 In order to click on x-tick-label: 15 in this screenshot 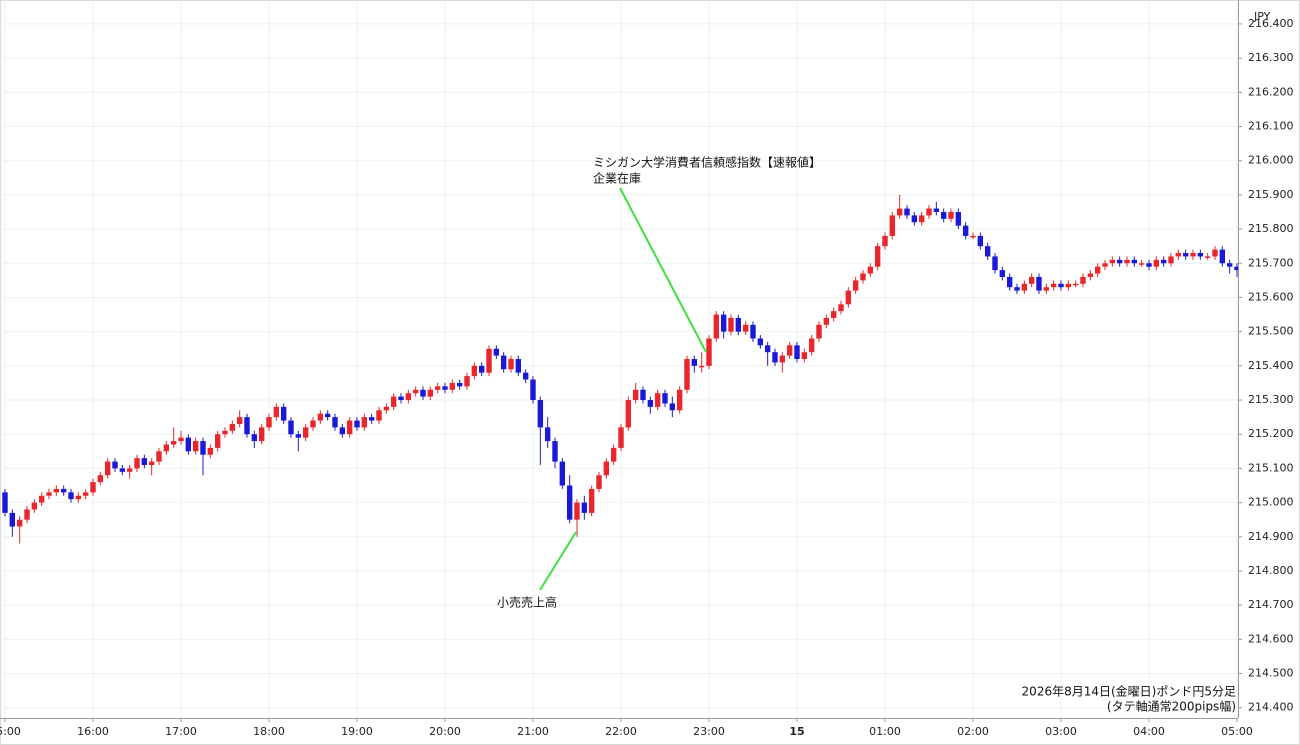, I will do `click(796, 731)`.